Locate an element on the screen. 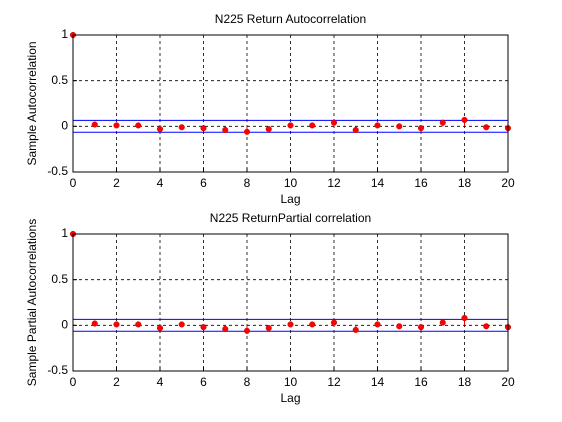 This screenshot has width=562, height=422. y-axis-label: Sample Partial Autocorrelations is located at coordinates (32, 302).